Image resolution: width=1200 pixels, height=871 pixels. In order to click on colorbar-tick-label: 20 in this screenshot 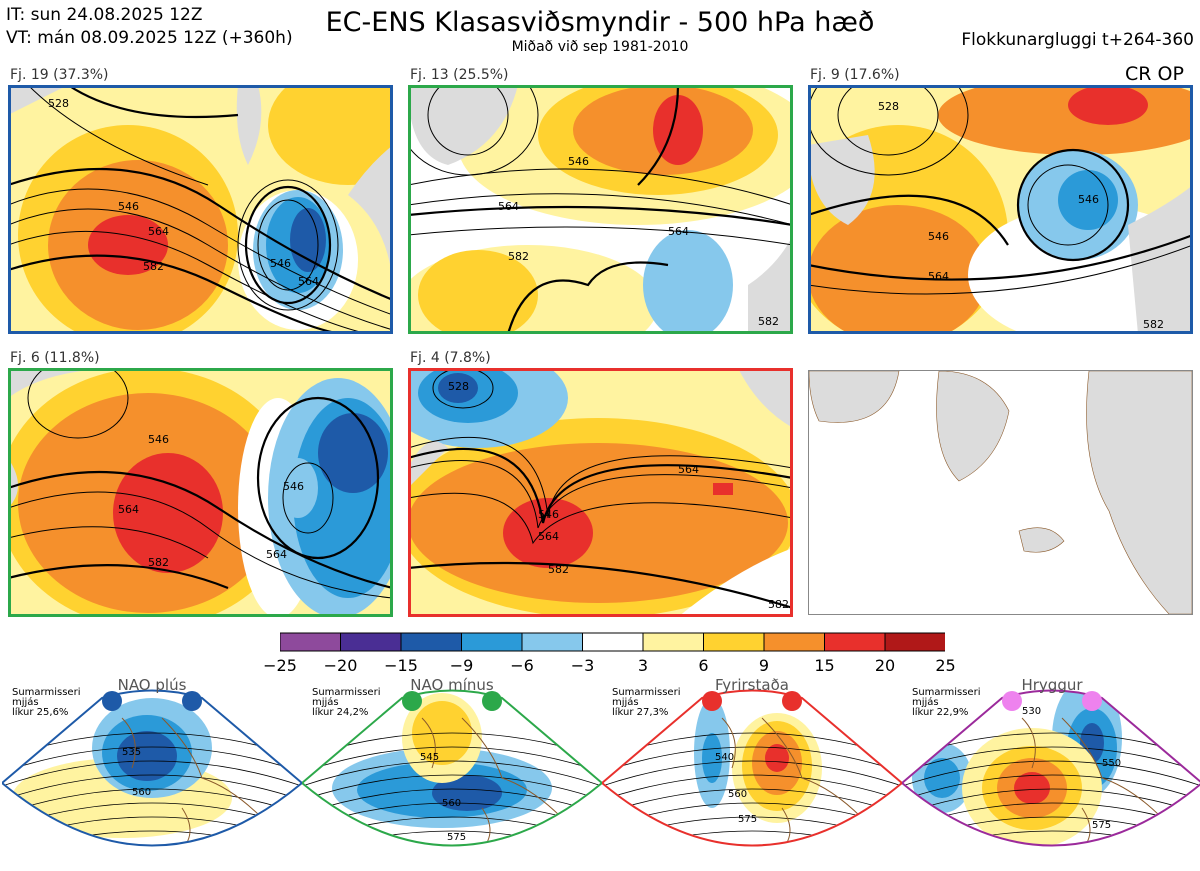, I will do `click(885, 665)`.